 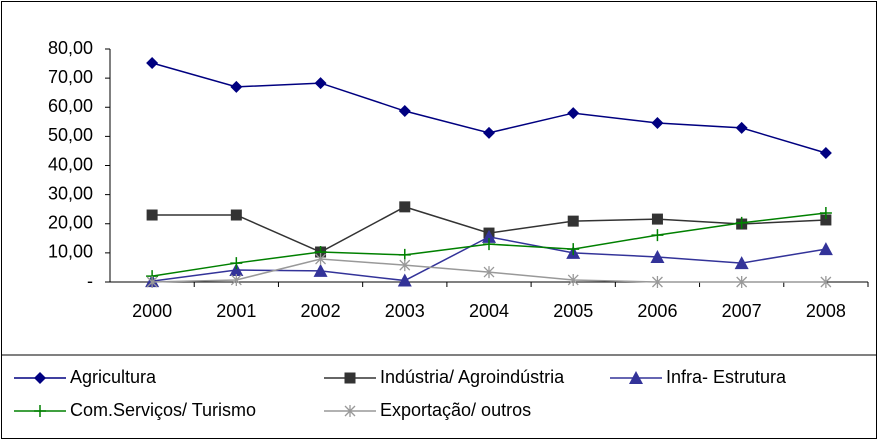 I want to click on y-tick-label: 80,00, so click(x=70, y=48).